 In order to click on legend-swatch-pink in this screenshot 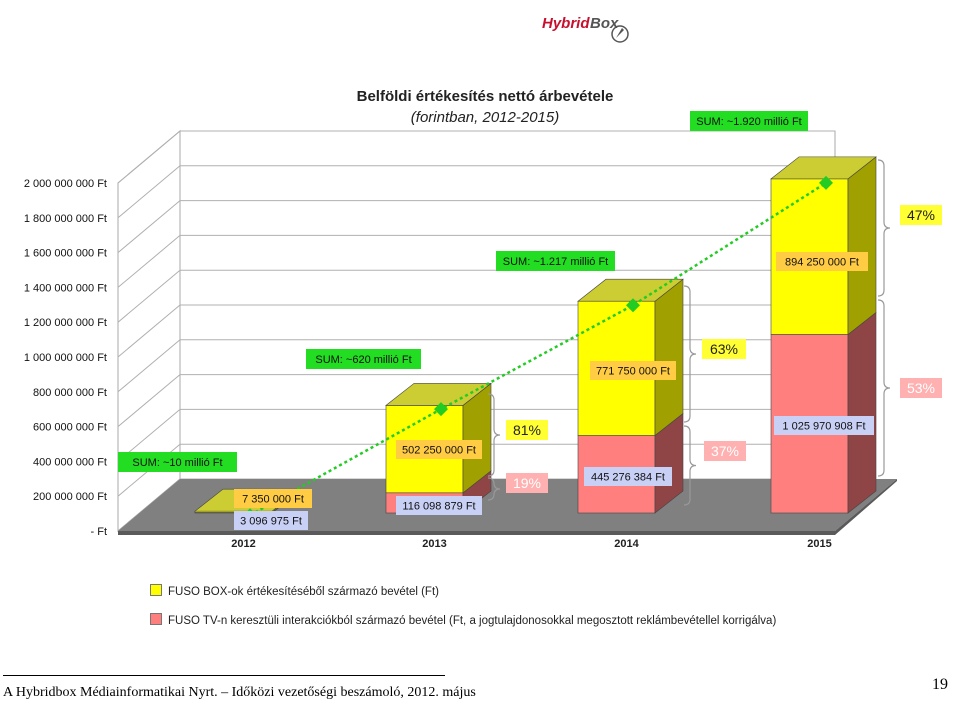, I will do `click(156, 619)`.